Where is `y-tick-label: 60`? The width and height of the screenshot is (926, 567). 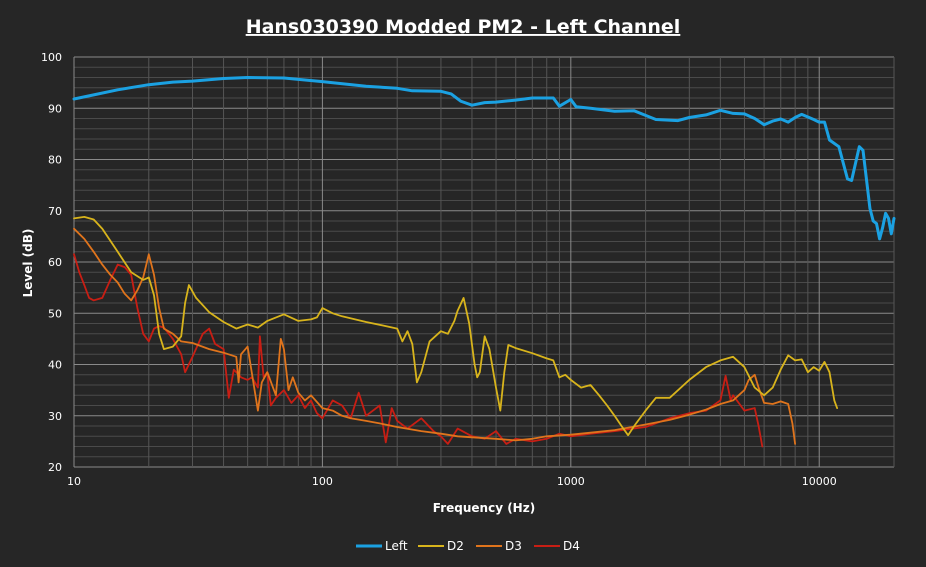
y-tick-label: 60 is located at coordinates (55, 262).